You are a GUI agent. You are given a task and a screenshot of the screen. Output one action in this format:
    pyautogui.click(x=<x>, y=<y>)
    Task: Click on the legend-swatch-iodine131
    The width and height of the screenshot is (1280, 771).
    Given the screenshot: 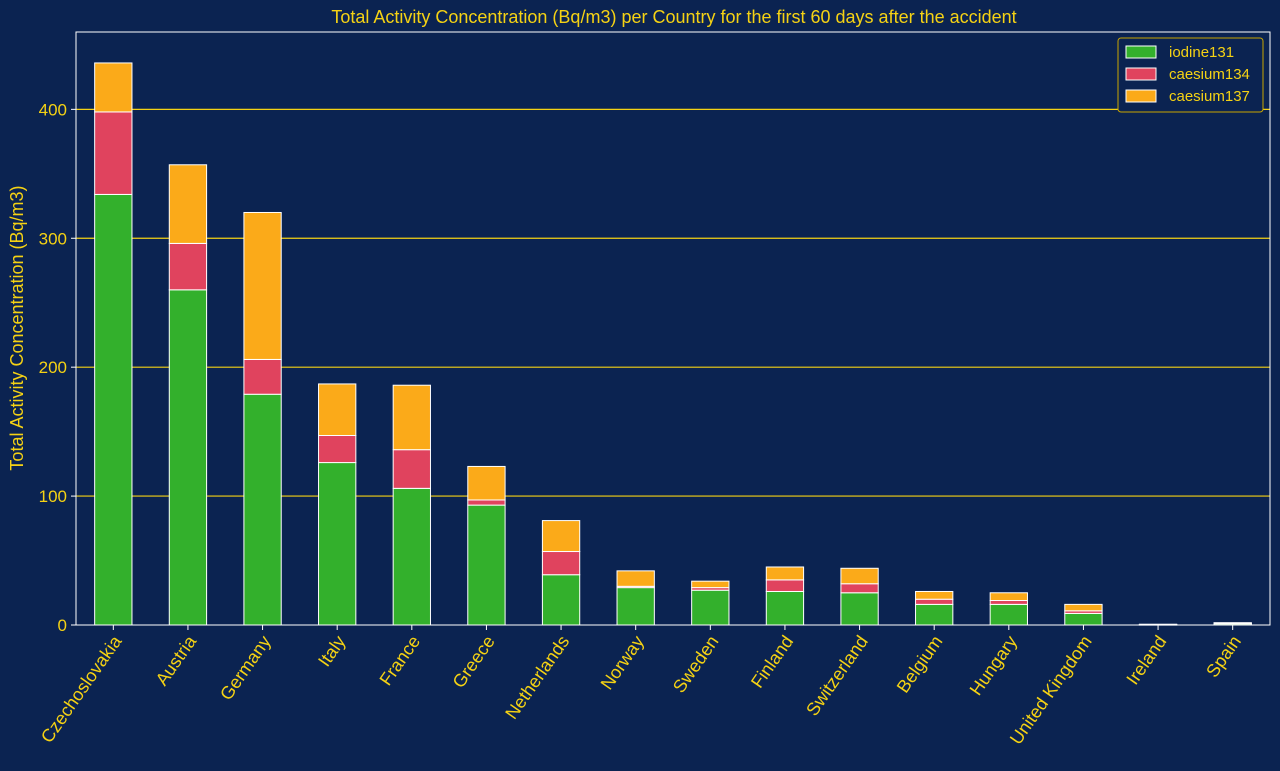 What is the action you would take?
    pyautogui.click(x=1141, y=52)
    